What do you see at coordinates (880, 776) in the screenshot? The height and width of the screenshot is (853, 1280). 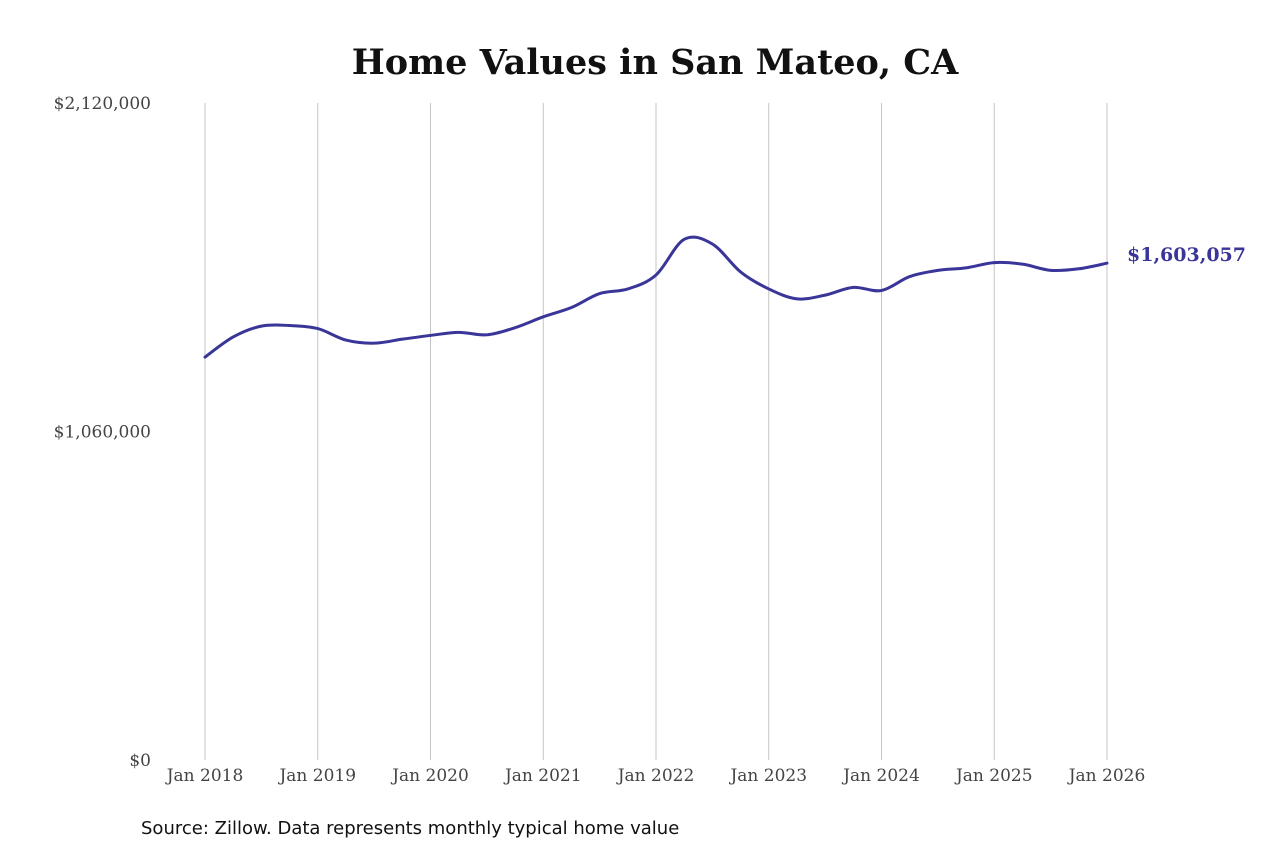 I see `x-tick-label-6: Jan 2024` at bounding box center [880, 776].